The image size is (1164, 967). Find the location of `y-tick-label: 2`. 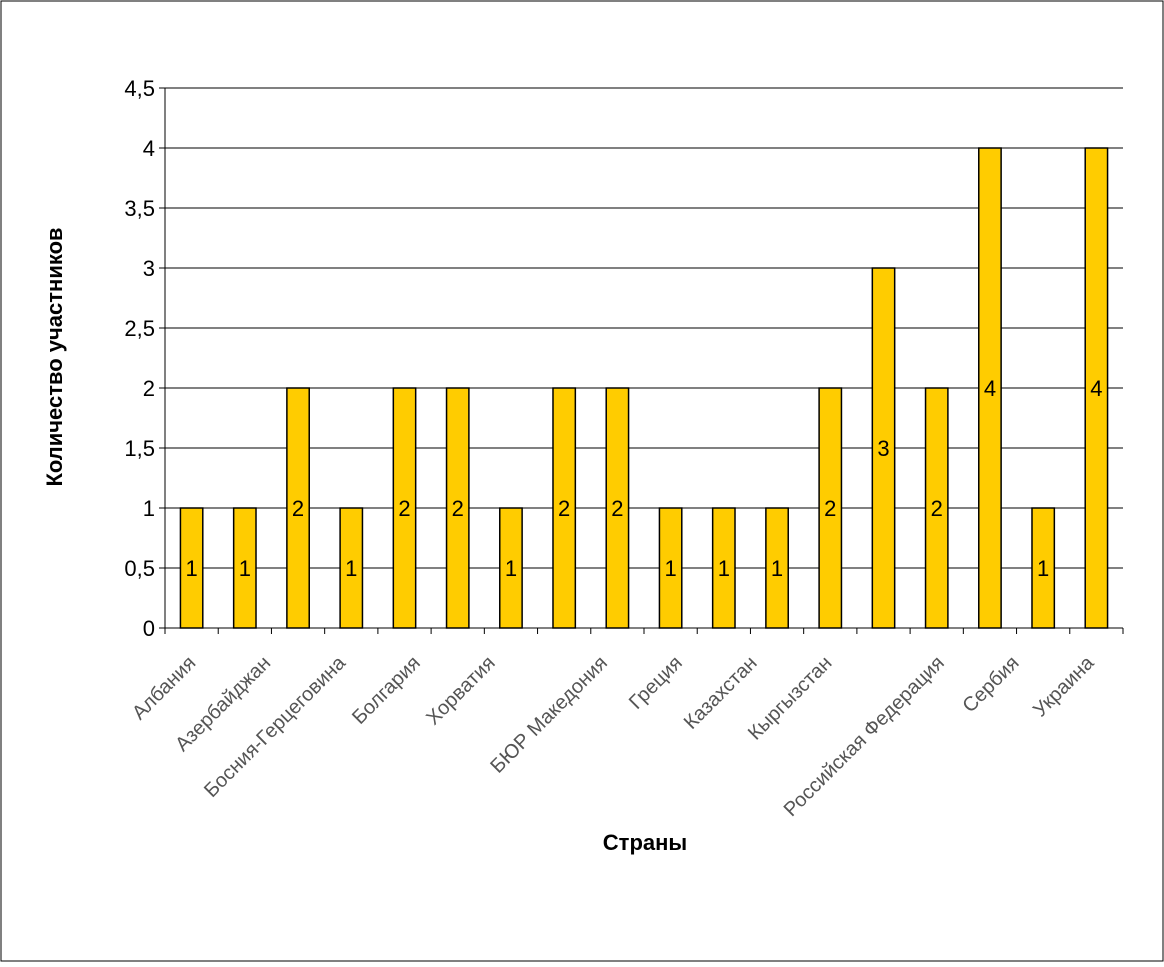

y-tick-label: 2 is located at coordinates (149, 388).